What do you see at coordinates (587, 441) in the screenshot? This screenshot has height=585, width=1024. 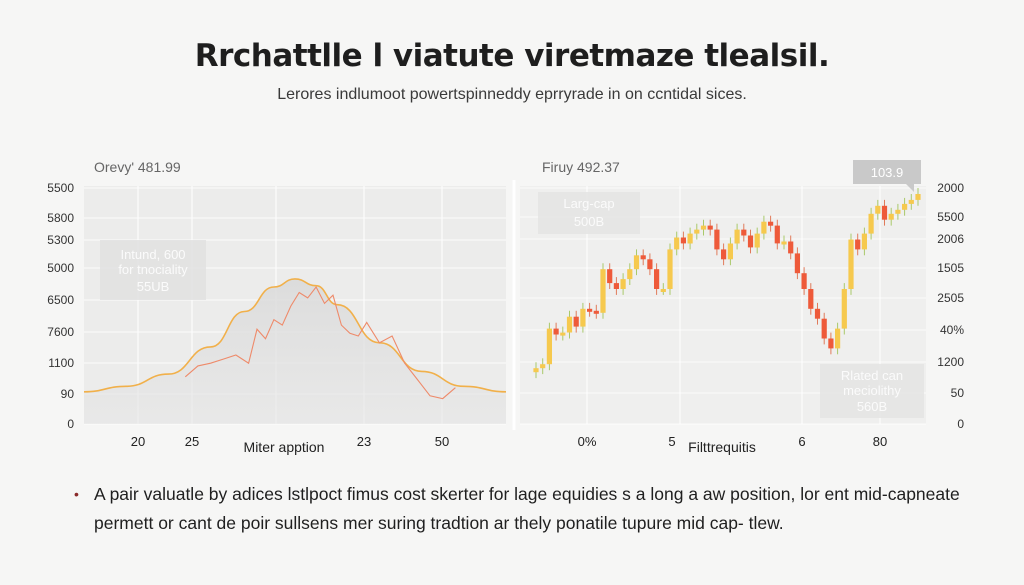 I see `right-x-tick-label: 0%` at bounding box center [587, 441].